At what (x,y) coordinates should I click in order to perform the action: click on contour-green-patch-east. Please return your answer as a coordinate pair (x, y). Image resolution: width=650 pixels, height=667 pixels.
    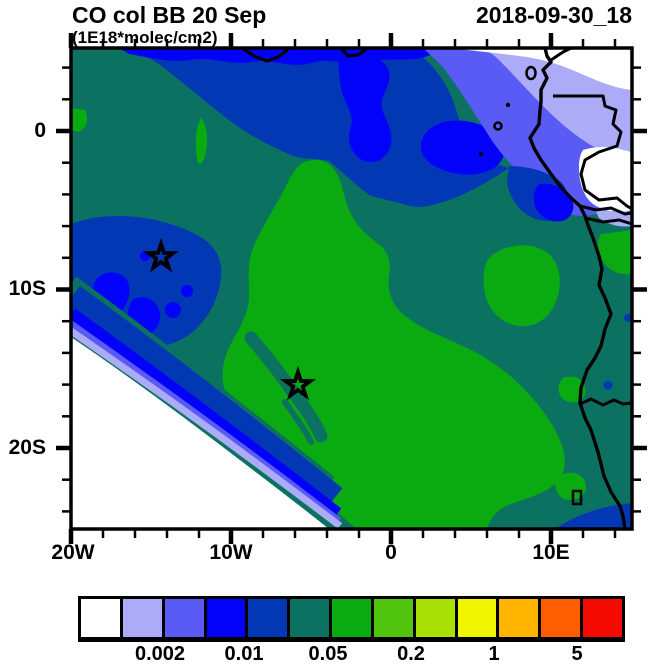
    Looking at the image, I should click on (521, 286).